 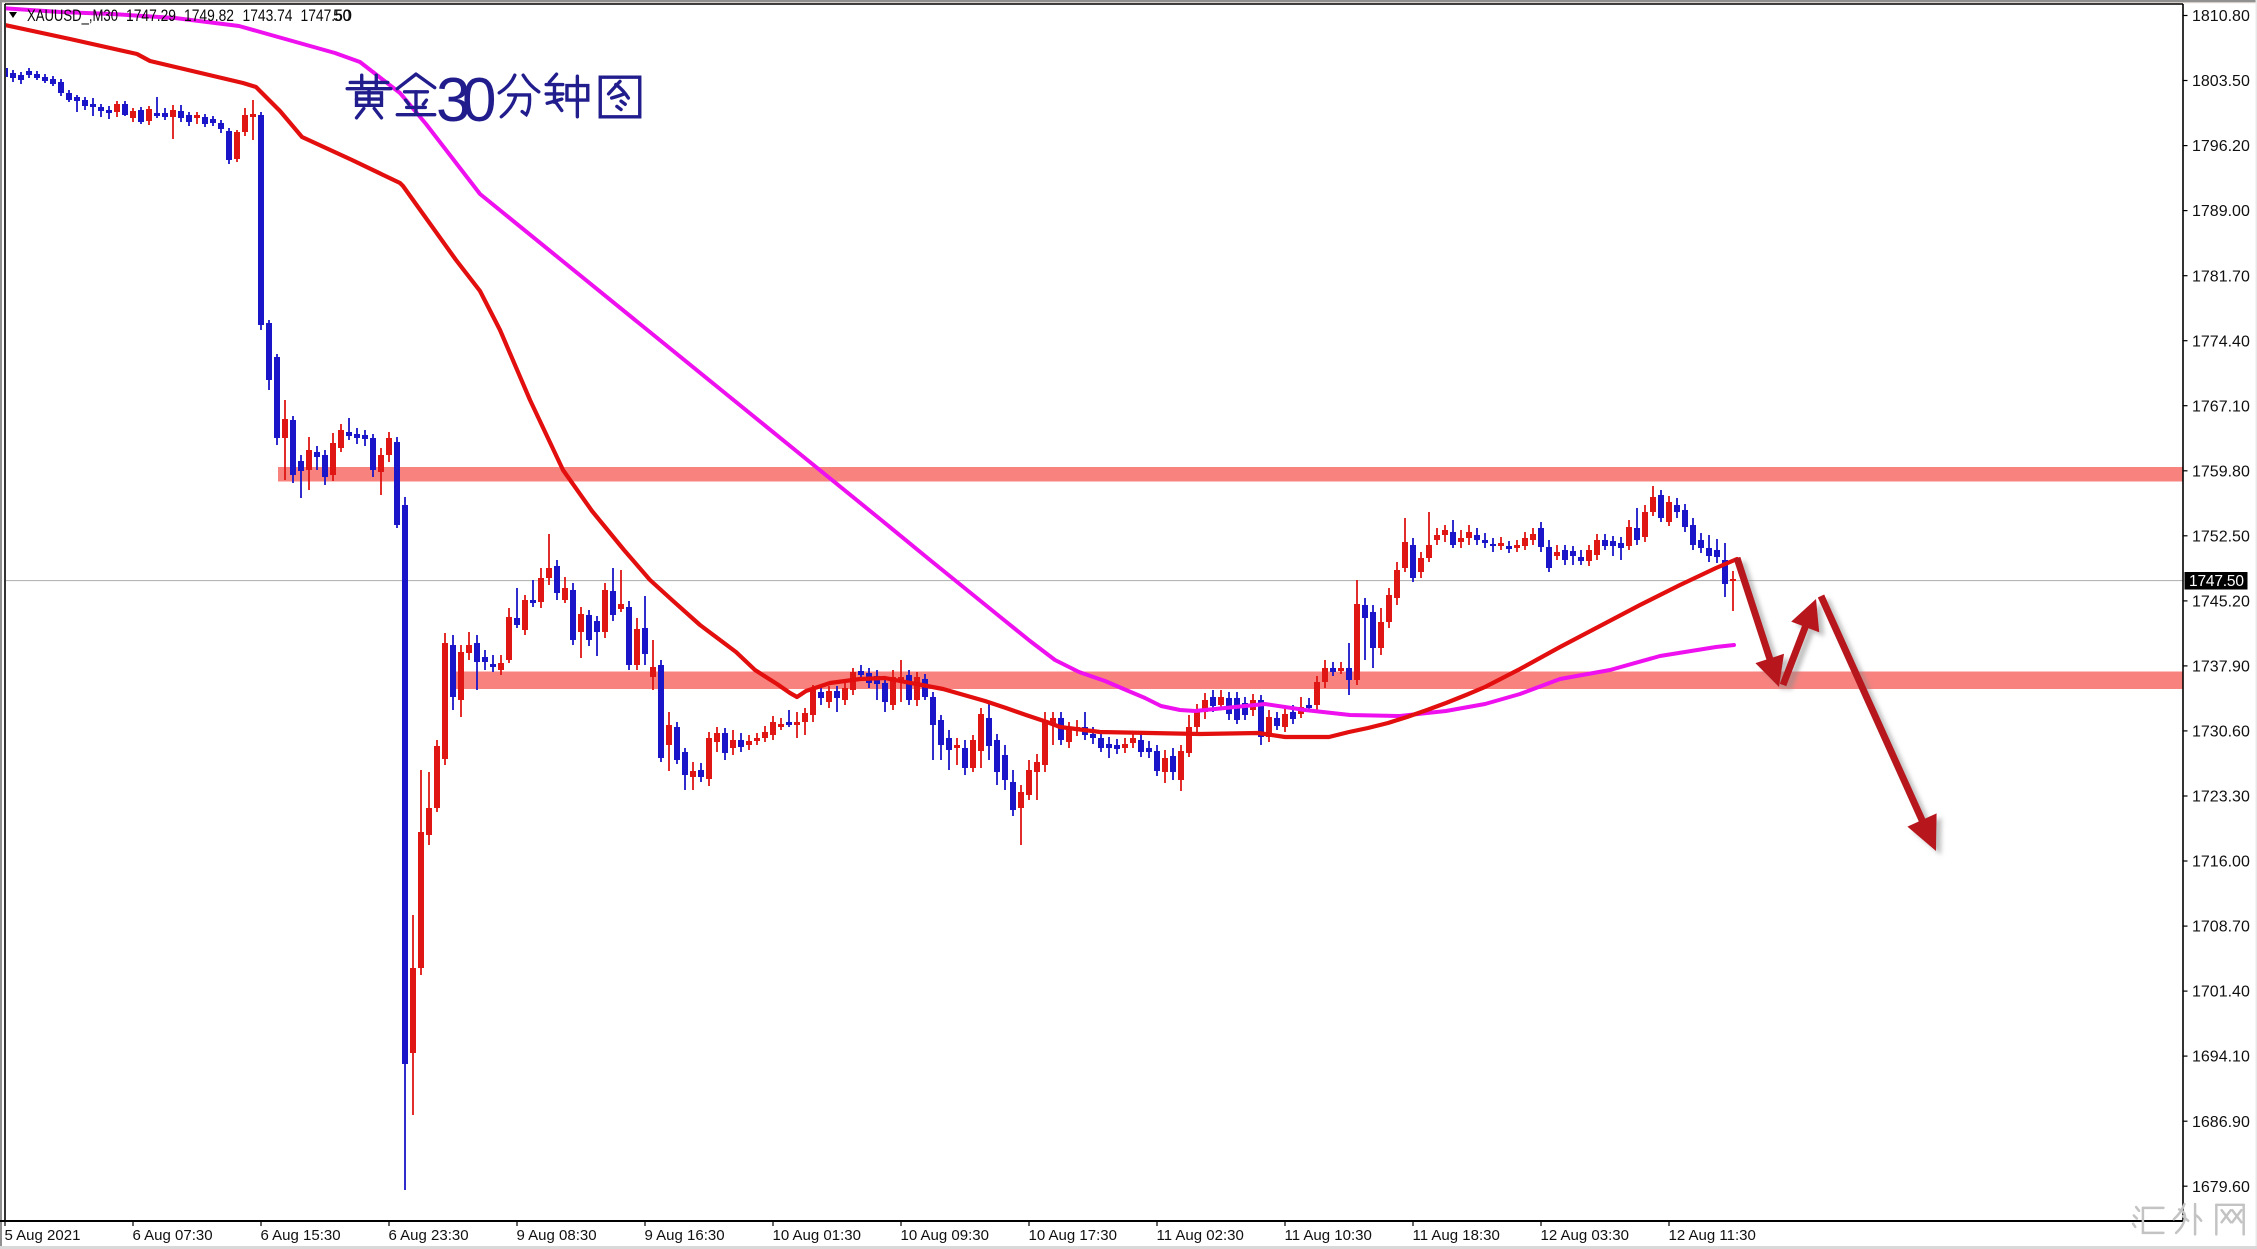 I want to click on svg-text: 6 Aug 15:30, so click(x=301, y=1235).